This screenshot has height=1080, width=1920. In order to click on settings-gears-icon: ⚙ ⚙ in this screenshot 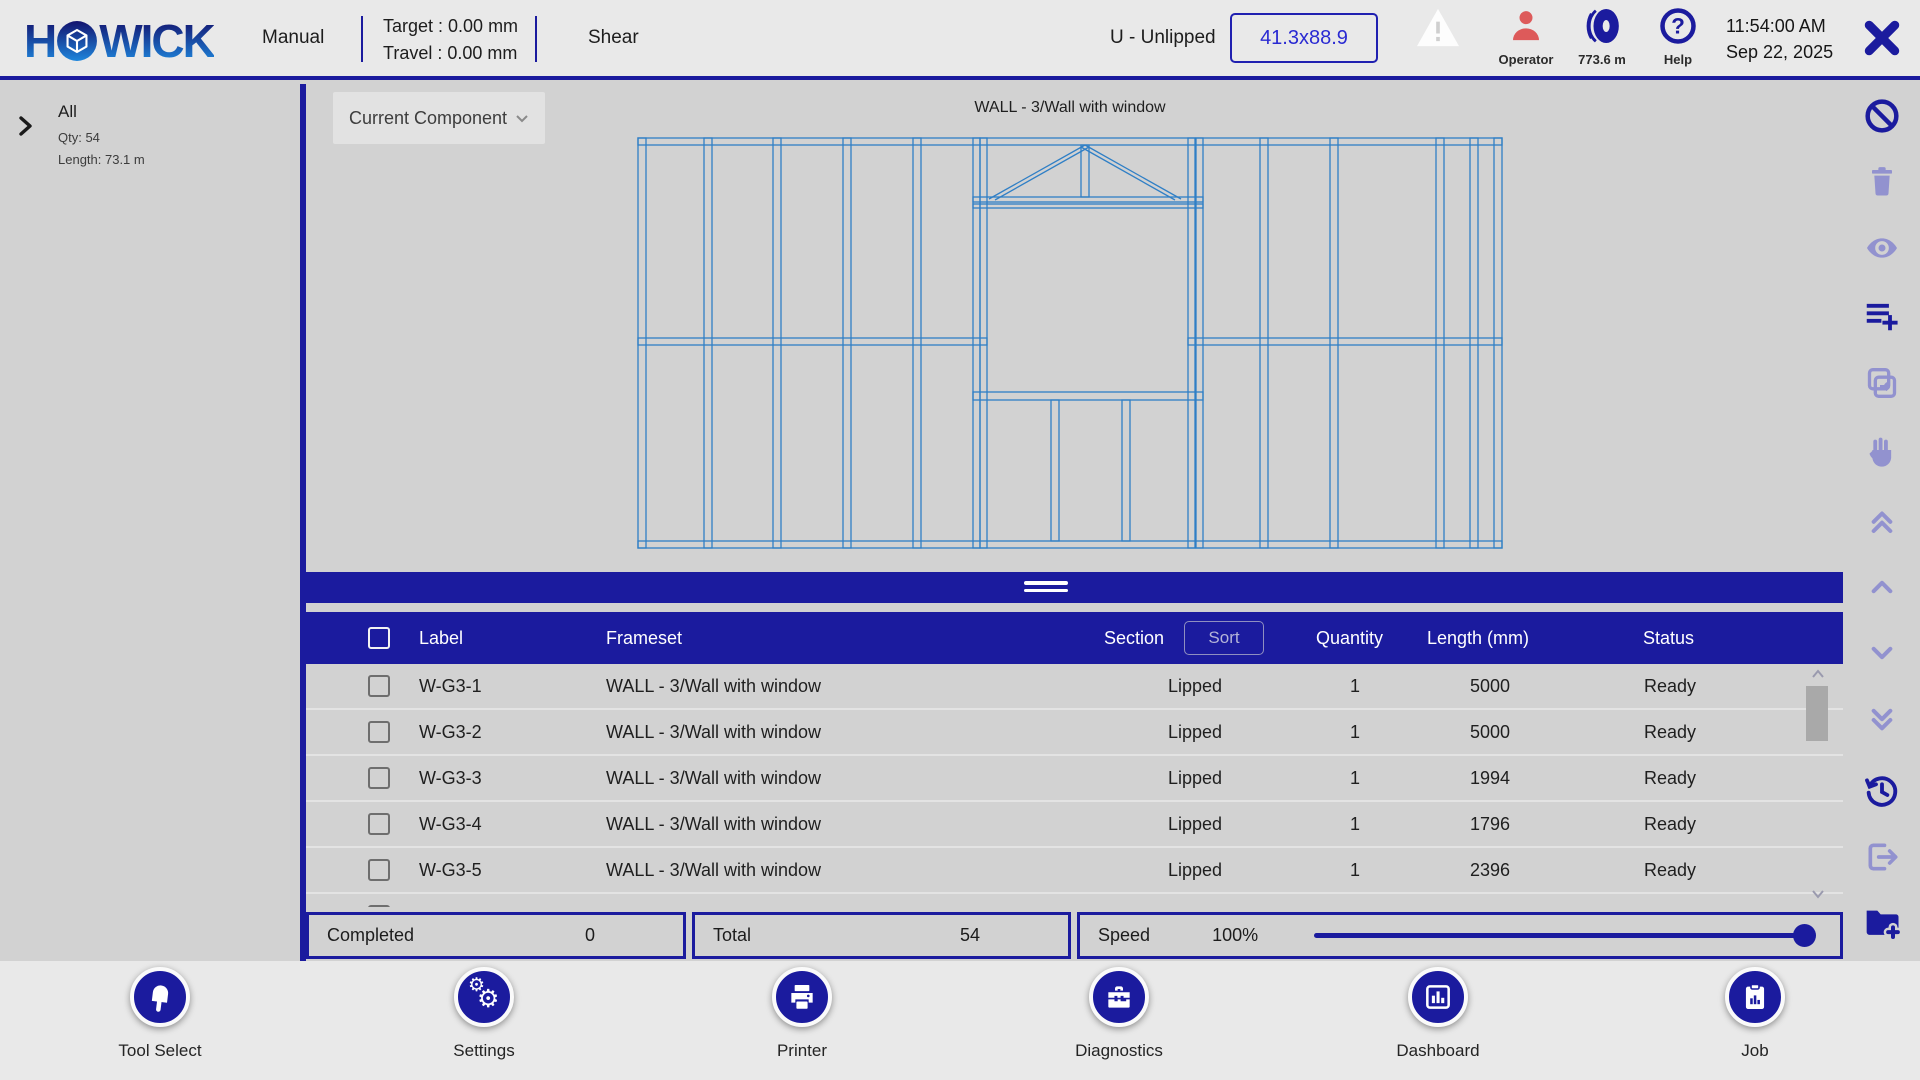, I will do `click(484, 994)`.